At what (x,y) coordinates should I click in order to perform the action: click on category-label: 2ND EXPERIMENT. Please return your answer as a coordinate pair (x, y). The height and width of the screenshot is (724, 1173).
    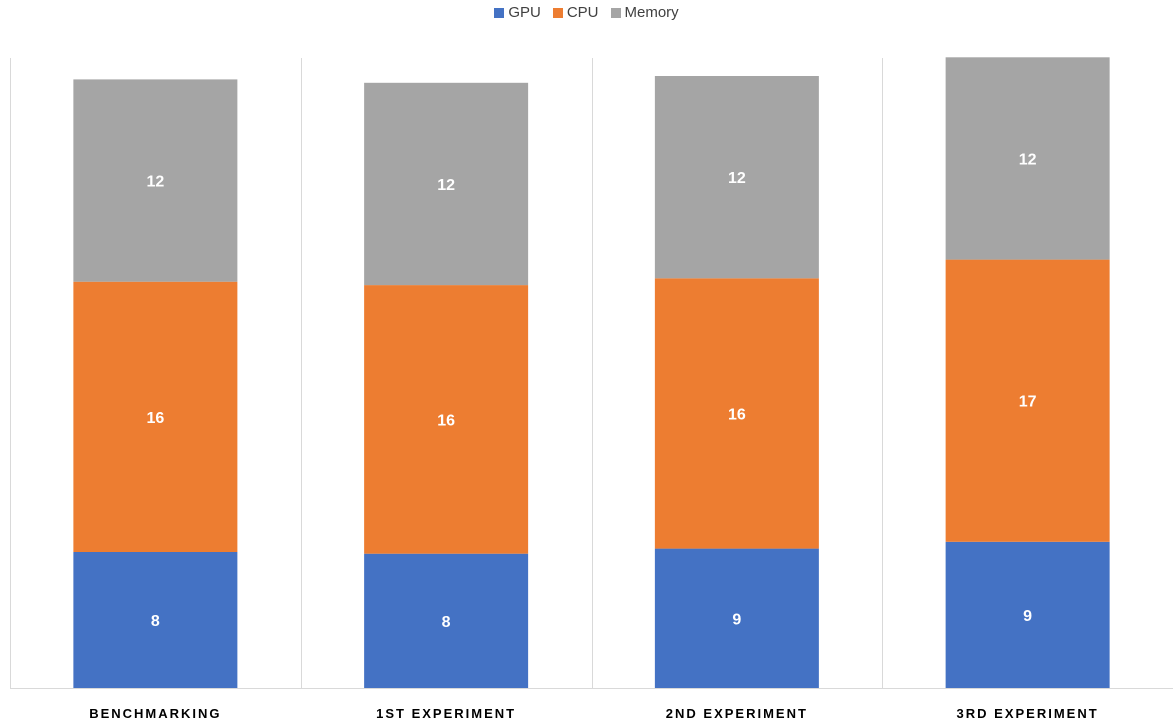
    Looking at the image, I should click on (737, 713).